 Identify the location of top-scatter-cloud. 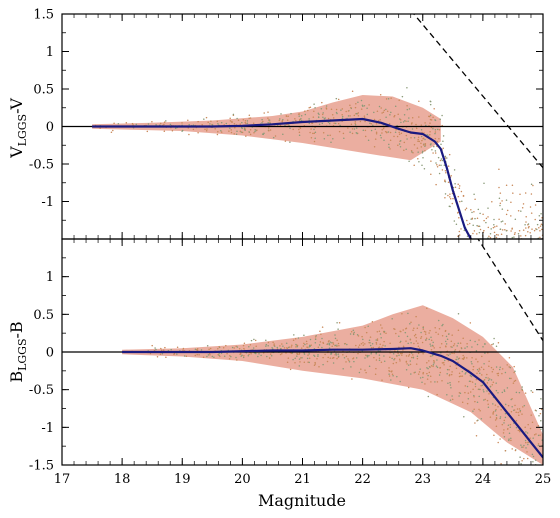
(266, 128).